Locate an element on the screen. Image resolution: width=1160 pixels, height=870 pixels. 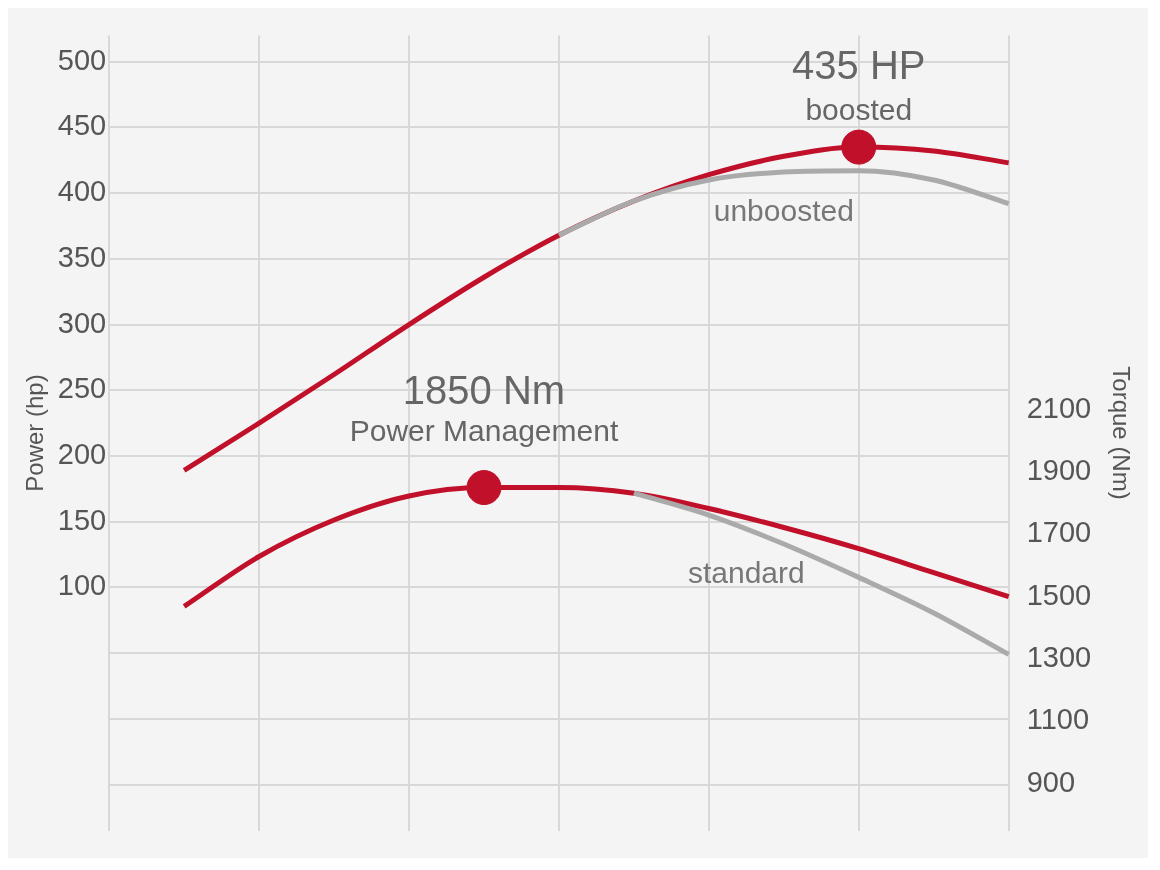
y-tick-label: 400 is located at coordinates (82, 191).